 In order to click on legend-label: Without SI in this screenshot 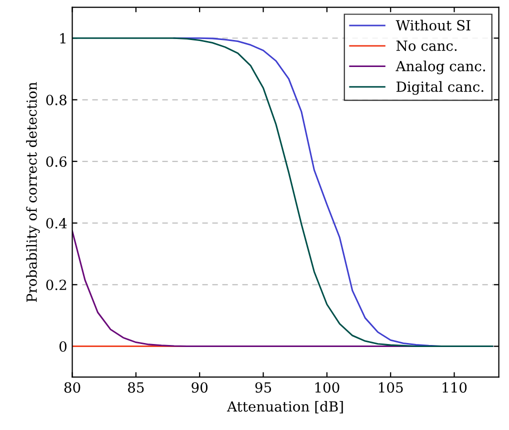, I will do `click(433, 25)`.